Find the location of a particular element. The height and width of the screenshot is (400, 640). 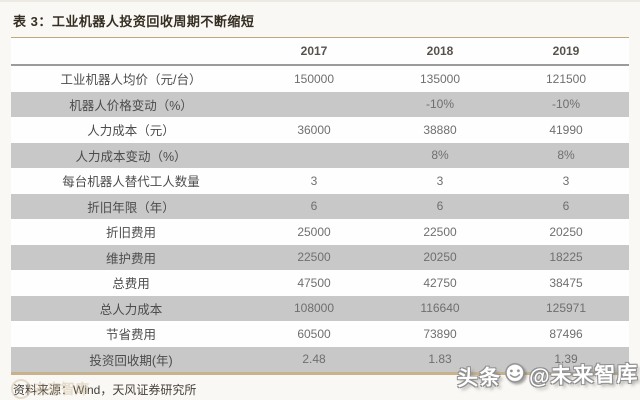

row-label: 每台机器人替代工人数量 is located at coordinates (131, 182).